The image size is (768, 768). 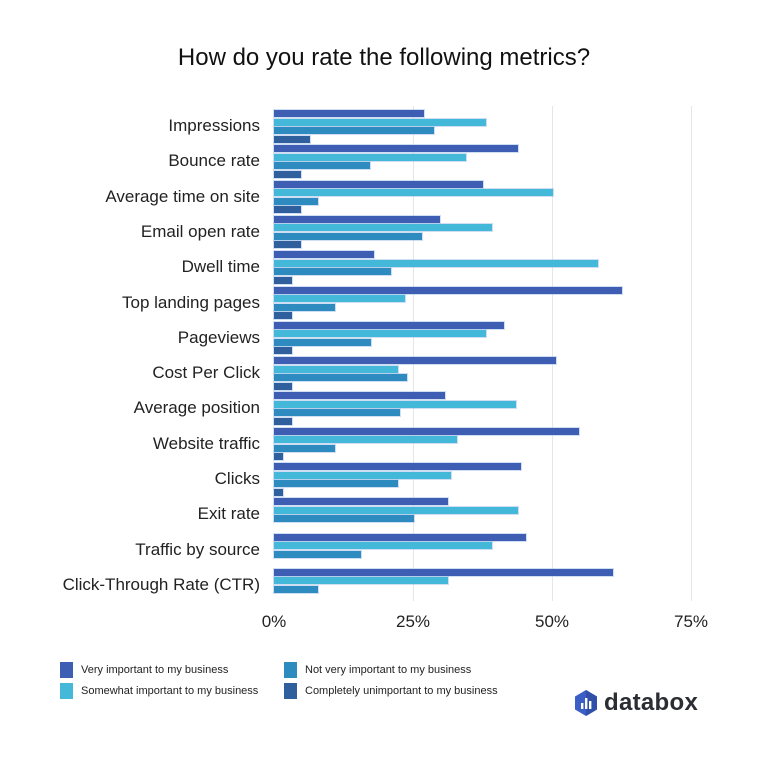 What do you see at coordinates (413, 621) in the screenshot?
I see `x-tick-label: 25%` at bounding box center [413, 621].